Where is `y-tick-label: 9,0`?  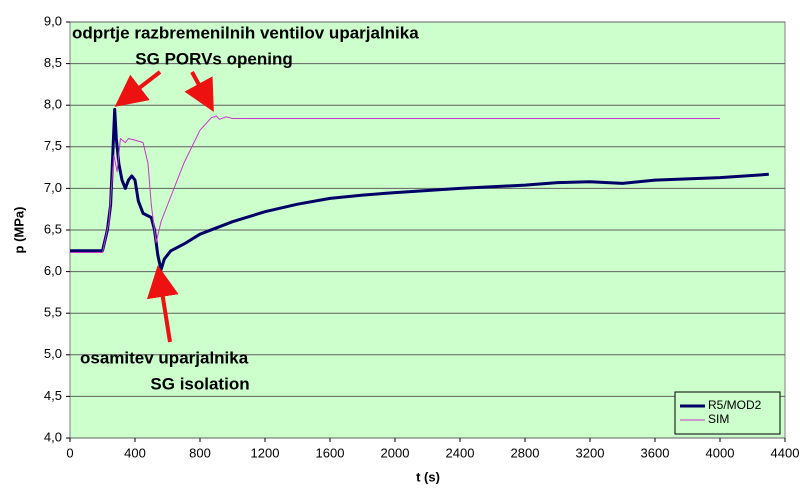
y-tick-label: 9,0 is located at coordinates (53, 20).